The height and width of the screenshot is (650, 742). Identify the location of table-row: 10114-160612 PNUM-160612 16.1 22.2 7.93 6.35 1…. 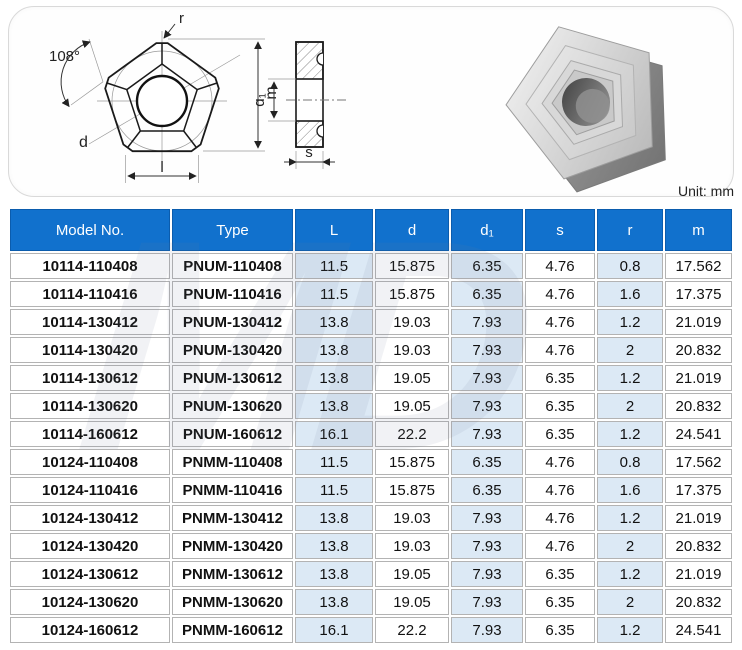
(371, 434).